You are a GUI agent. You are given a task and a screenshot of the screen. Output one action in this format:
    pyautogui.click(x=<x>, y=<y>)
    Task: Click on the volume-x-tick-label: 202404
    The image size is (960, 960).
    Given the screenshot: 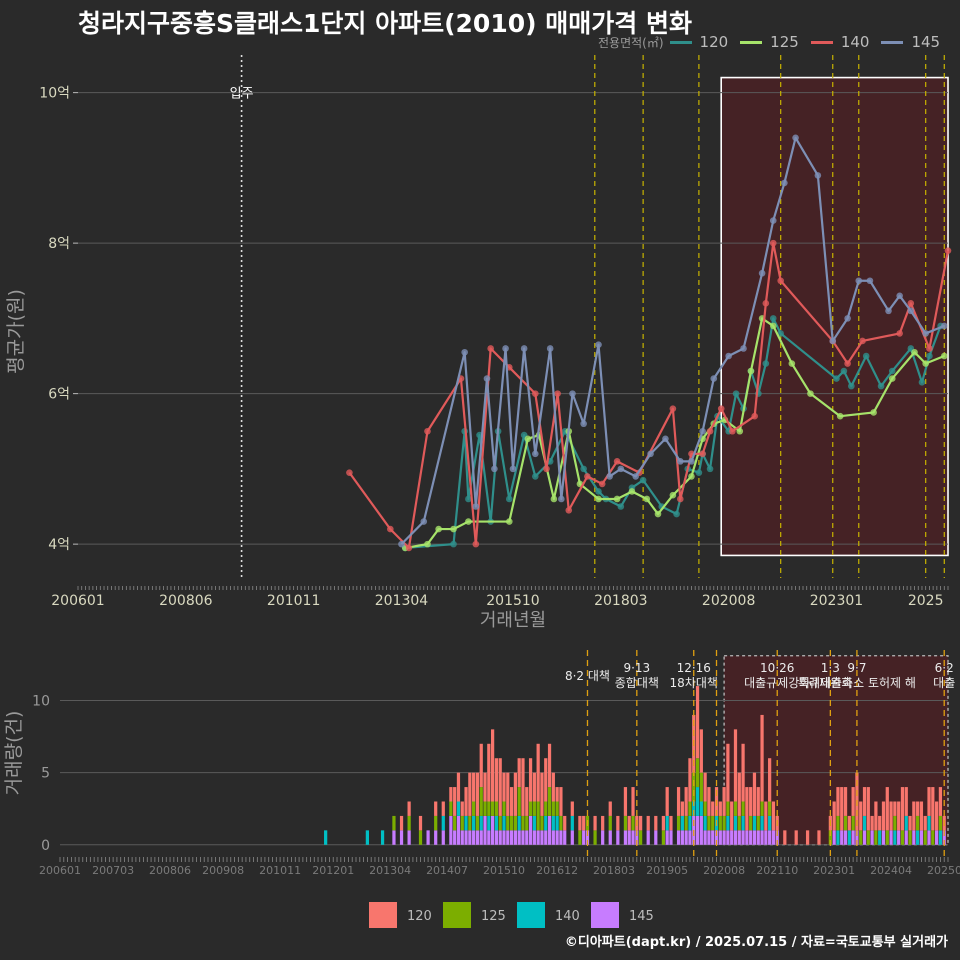 What is the action you would take?
    pyautogui.click(x=891, y=870)
    